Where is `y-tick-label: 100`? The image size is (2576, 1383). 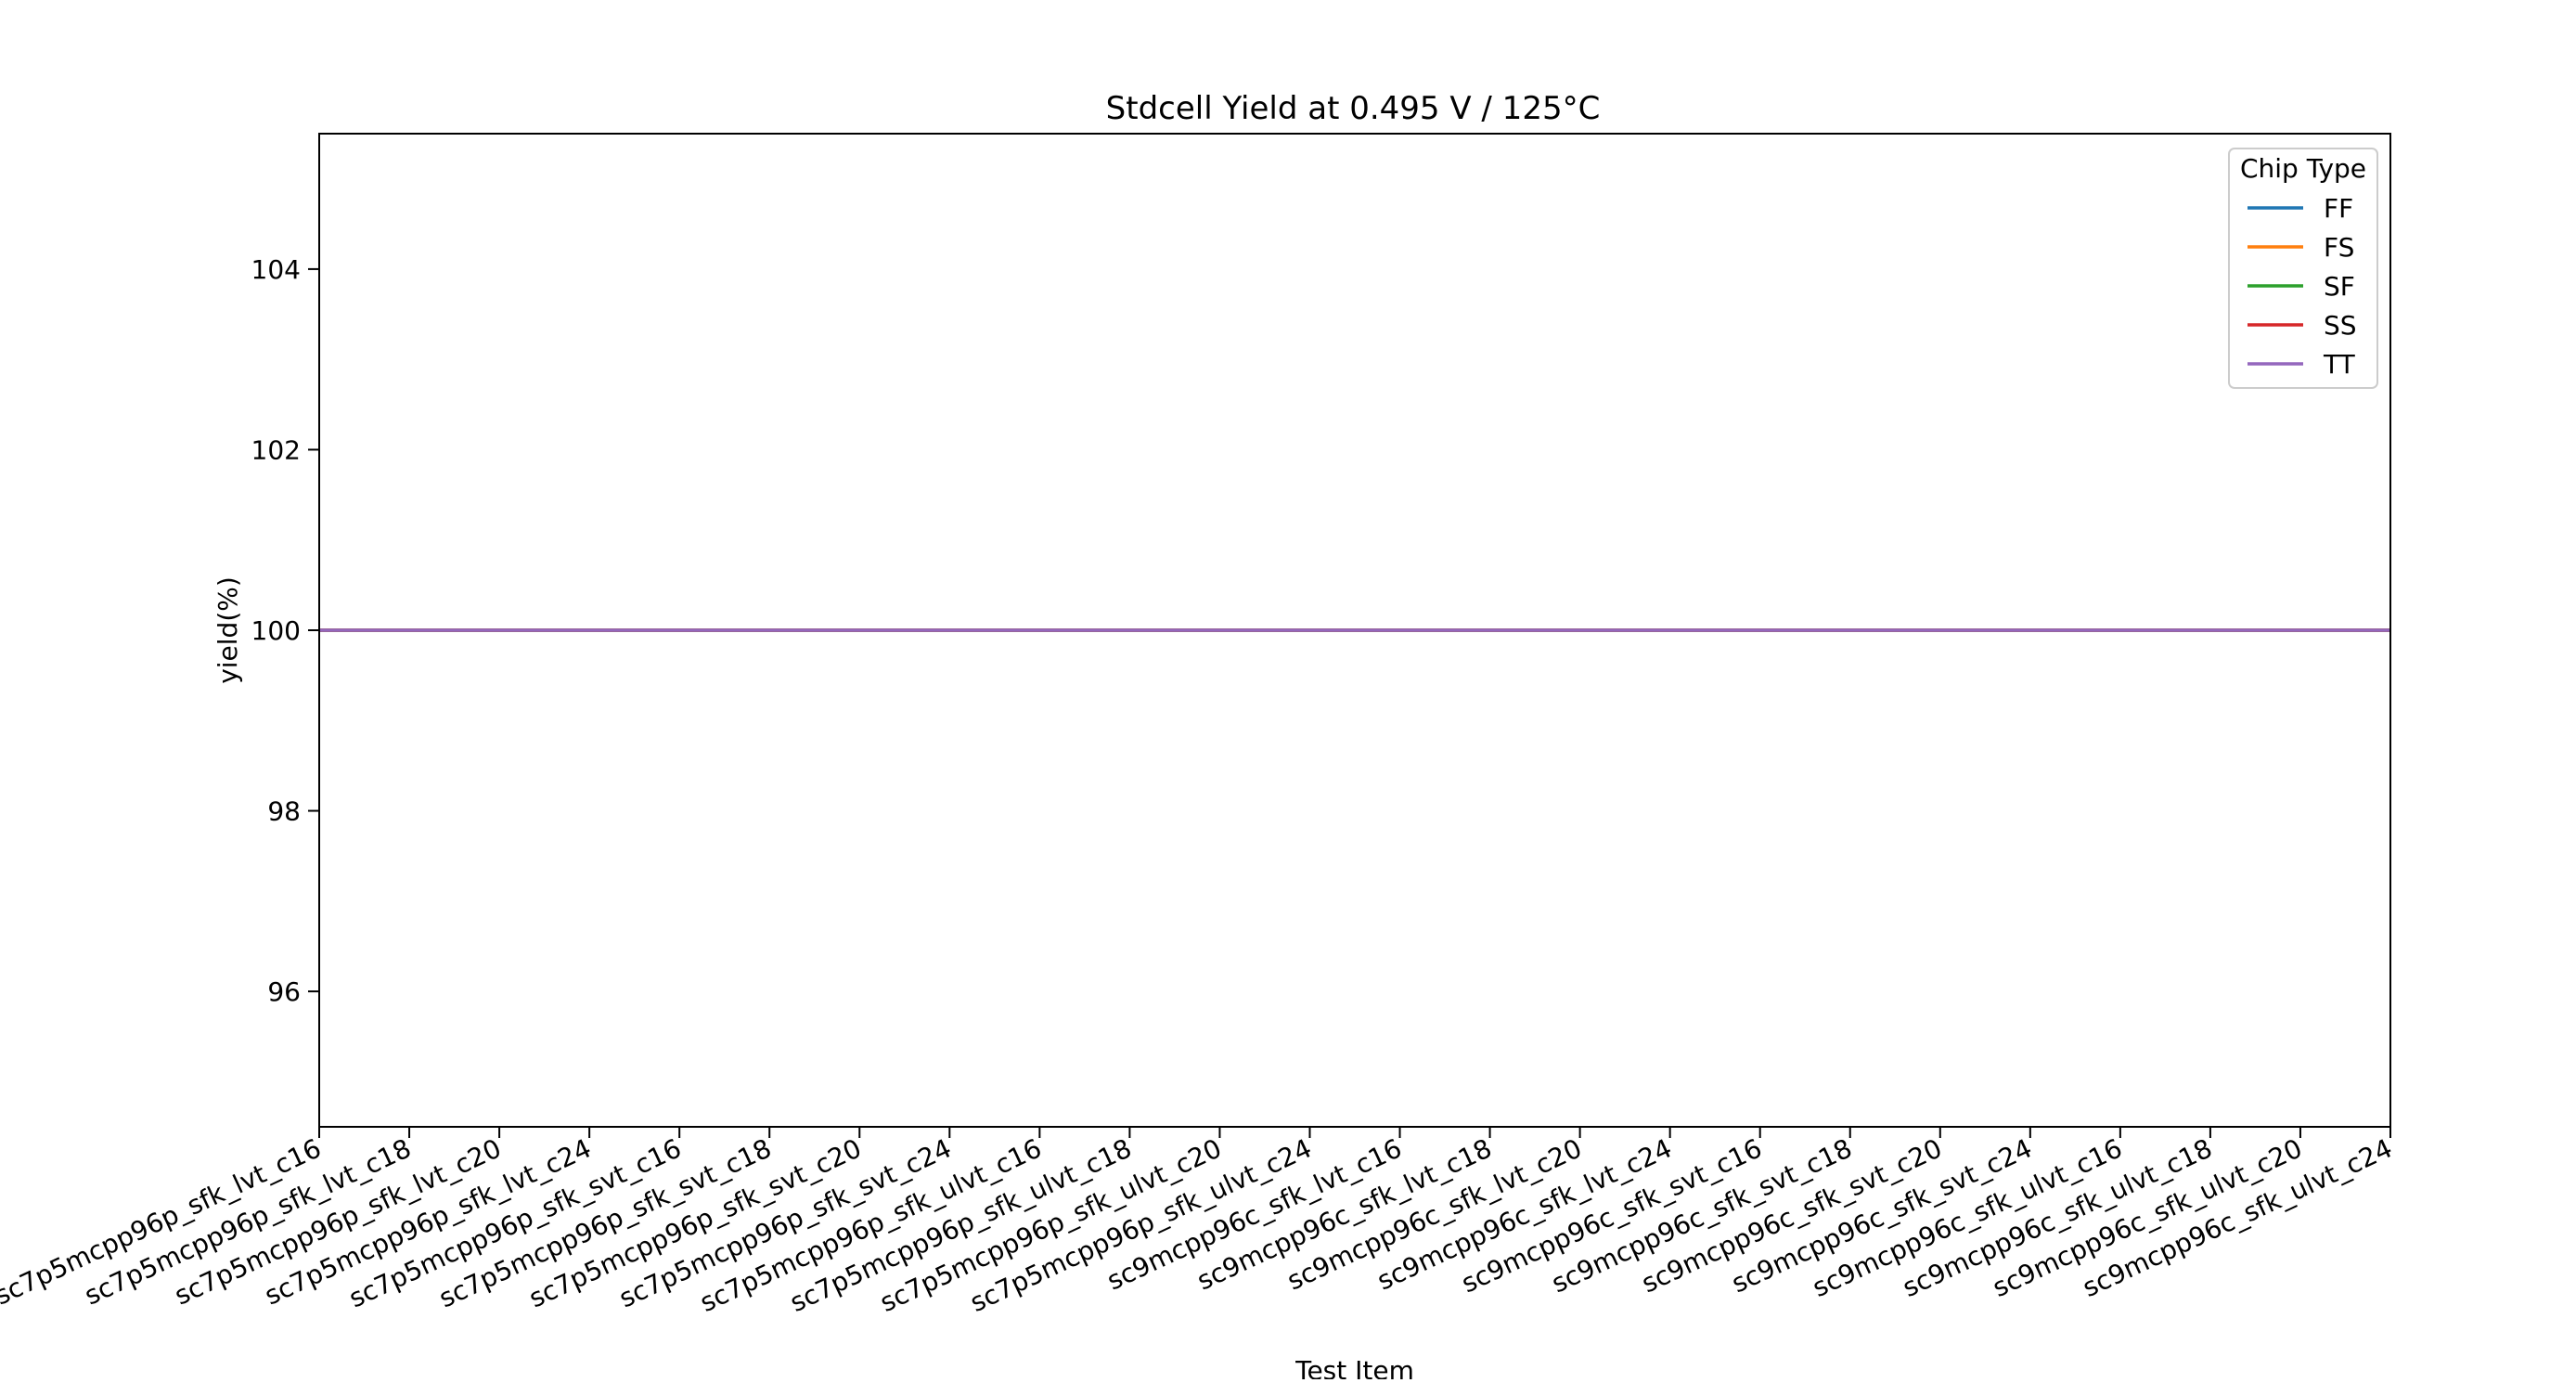
y-tick-label: 100 is located at coordinates (276, 630).